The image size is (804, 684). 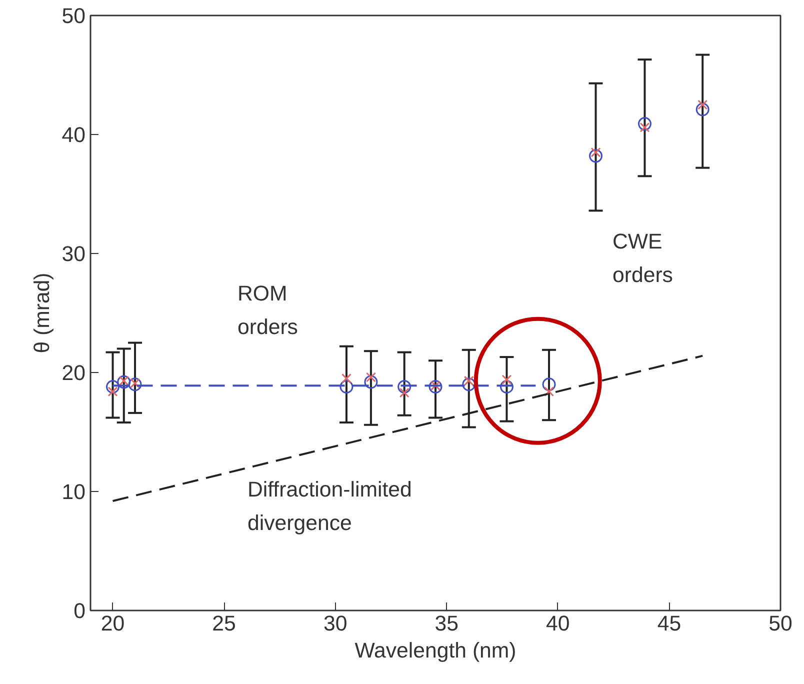 I want to click on y-tick-label: 30, so click(x=74, y=254).